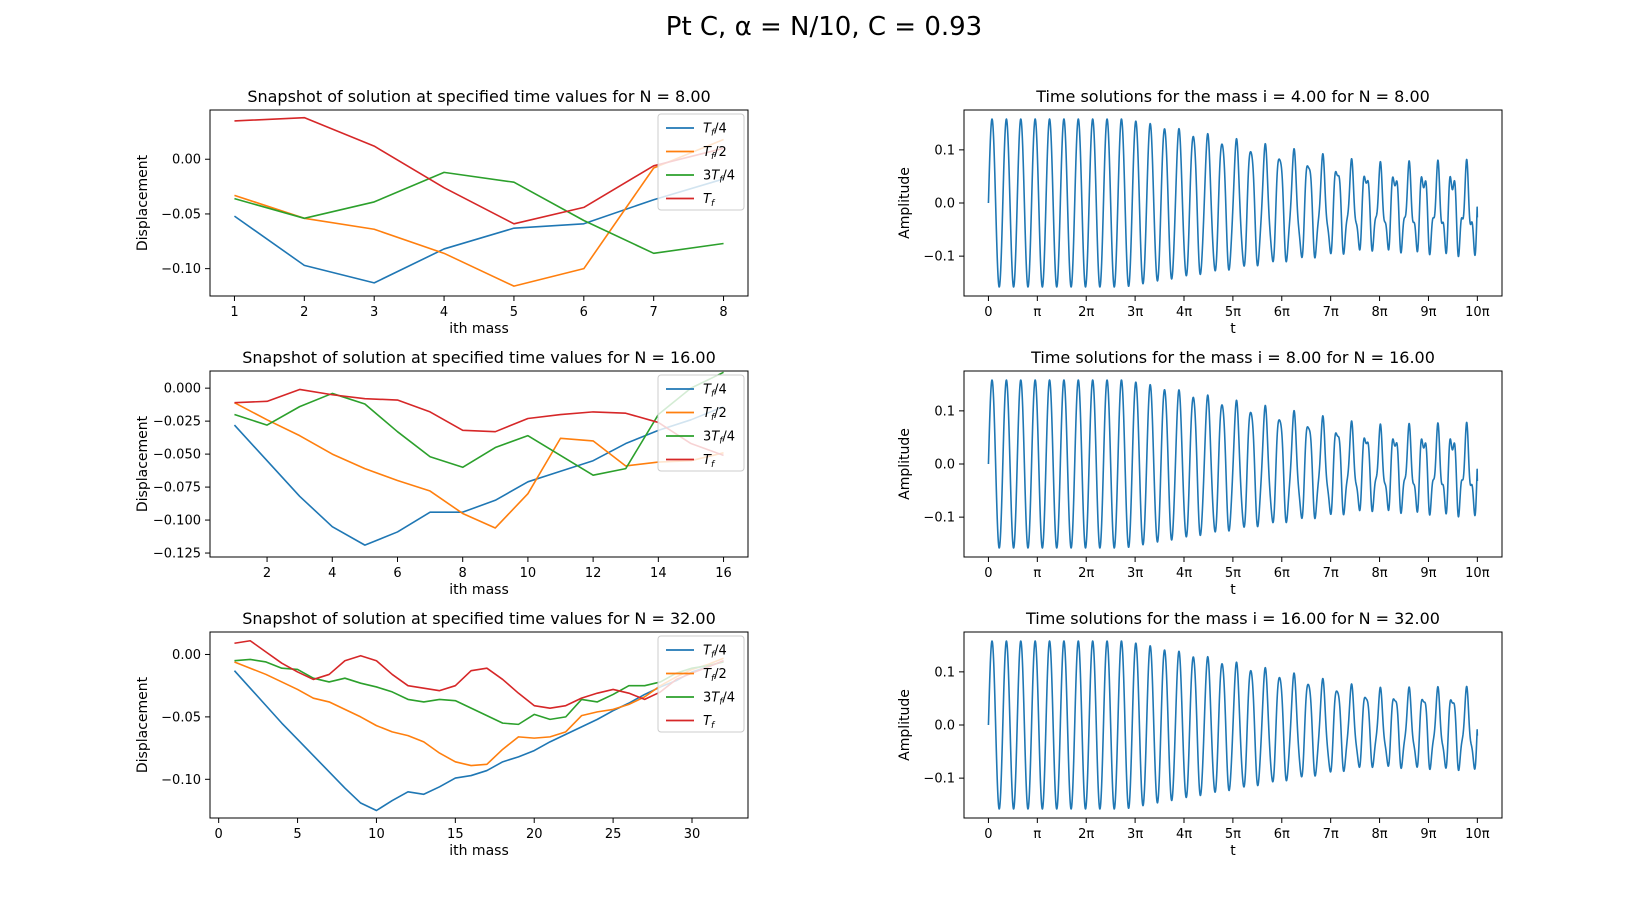  I want to click on x-tick-label: 3, so click(374, 312).